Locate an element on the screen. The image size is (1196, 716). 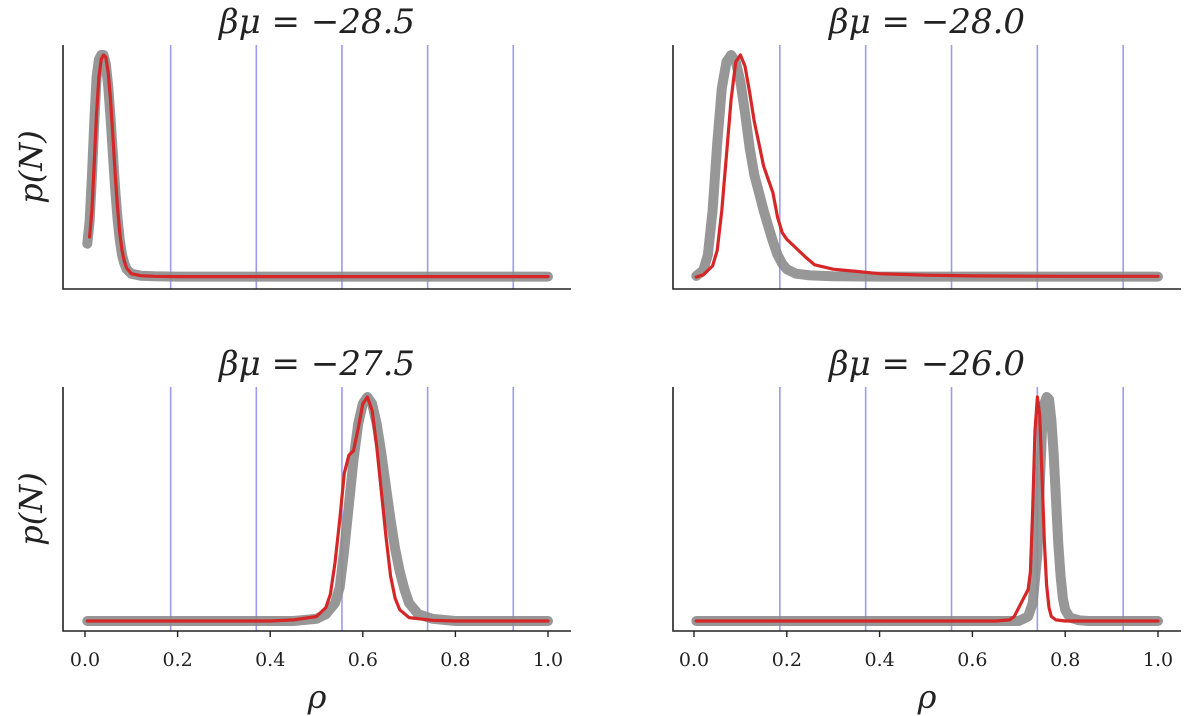
panel-title: βμ = −27.5 is located at coordinates (316, 364).